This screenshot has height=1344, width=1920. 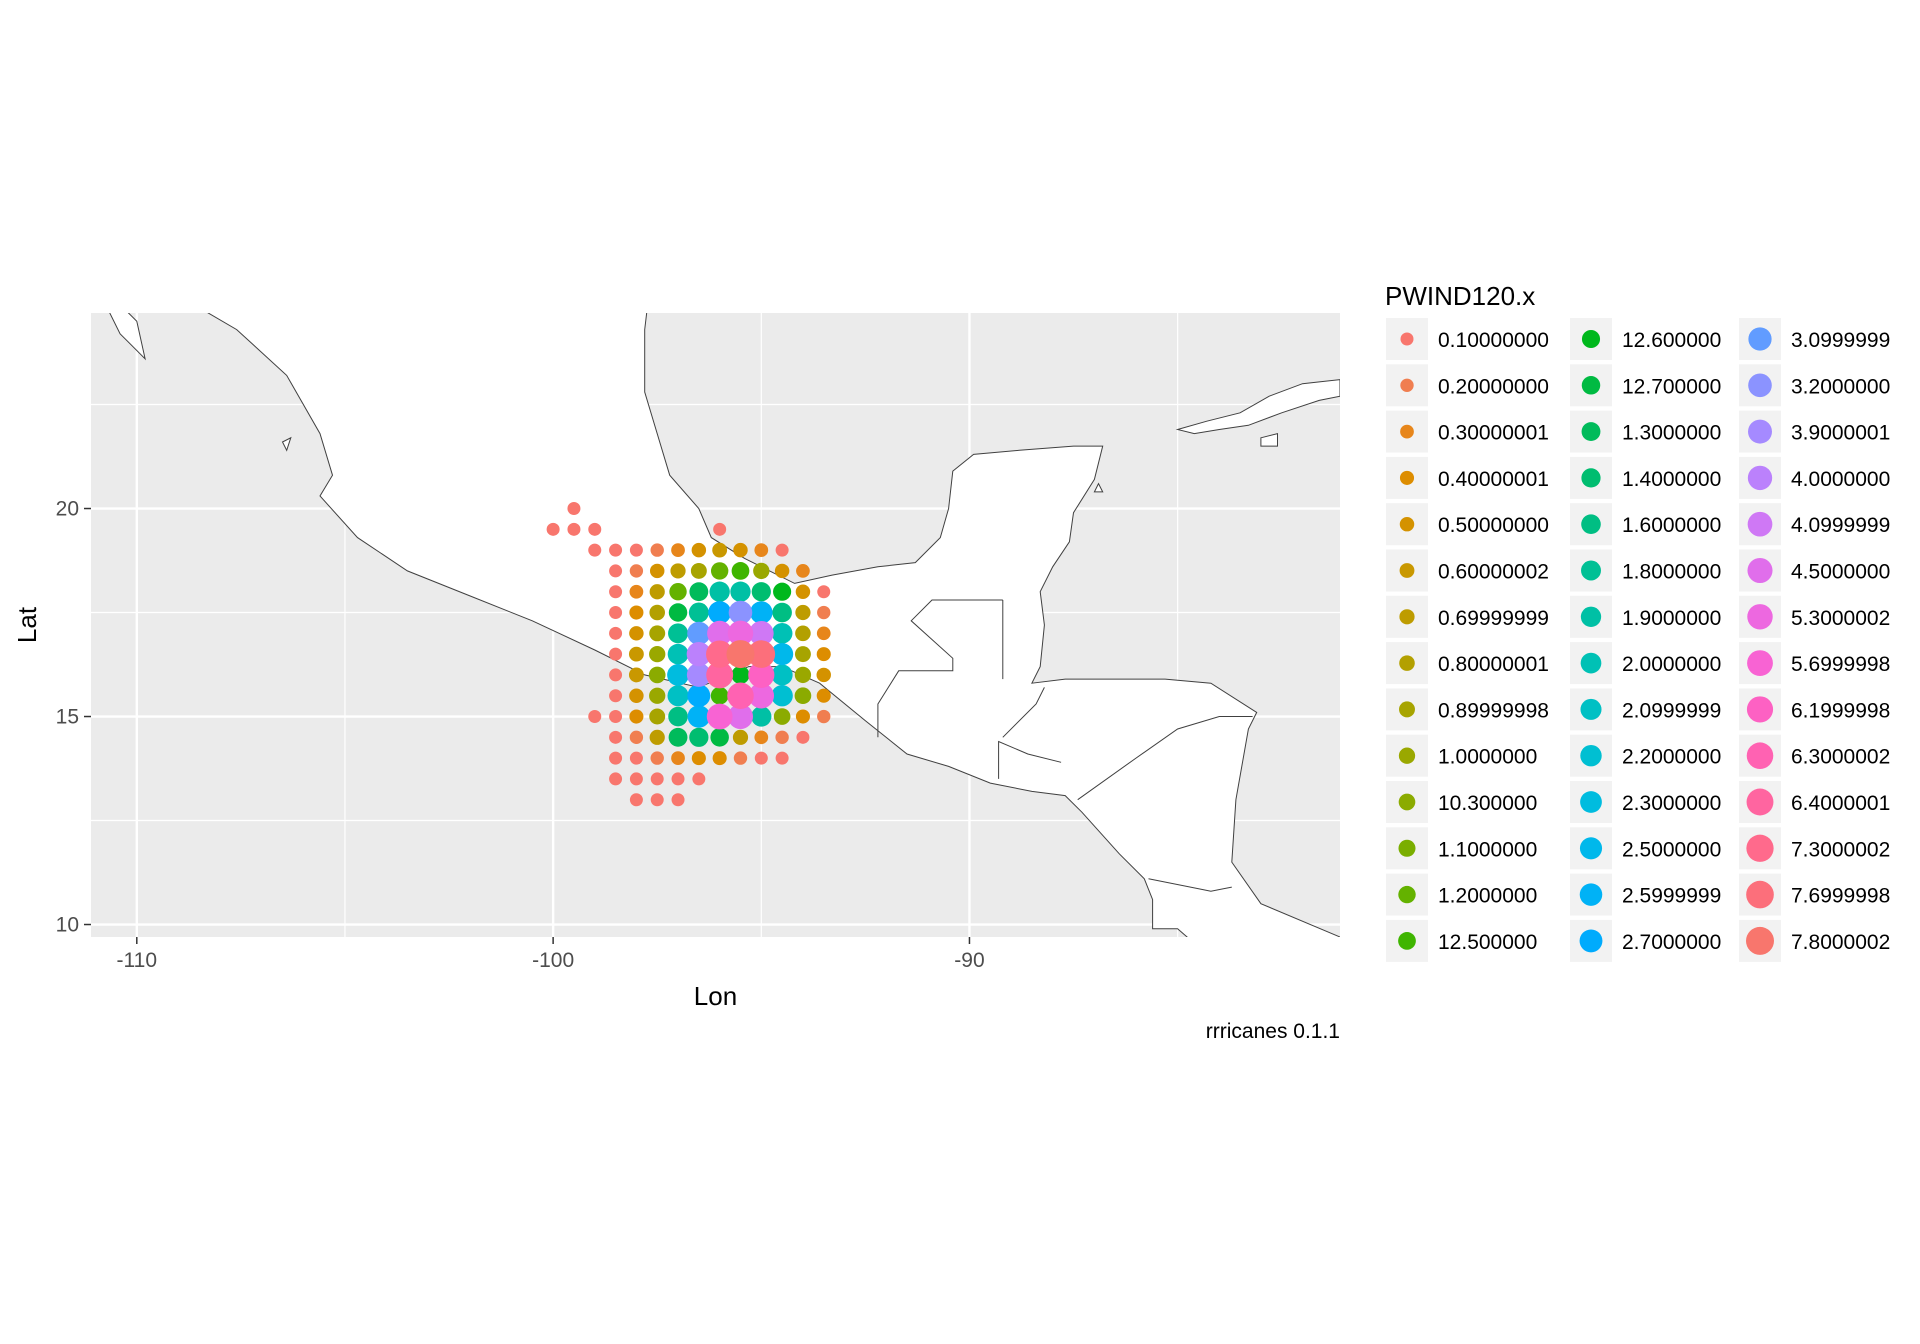 I want to click on legend-label: 1.3000000, so click(x=1671, y=433).